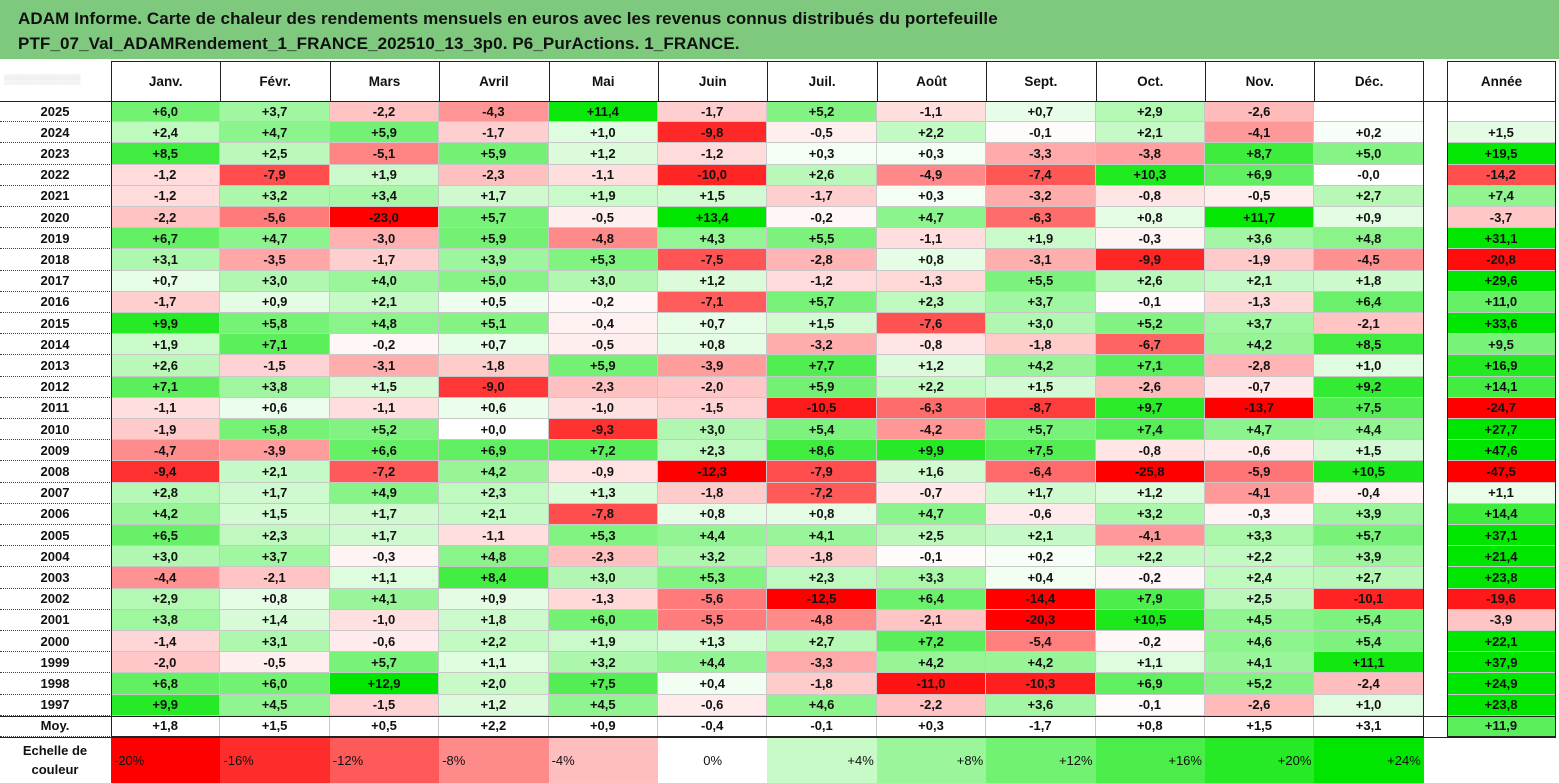 This screenshot has width=1559, height=783. Describe the element at coordinates (384, 81) in the screenshot. I see `column-header: Mars` at that location.